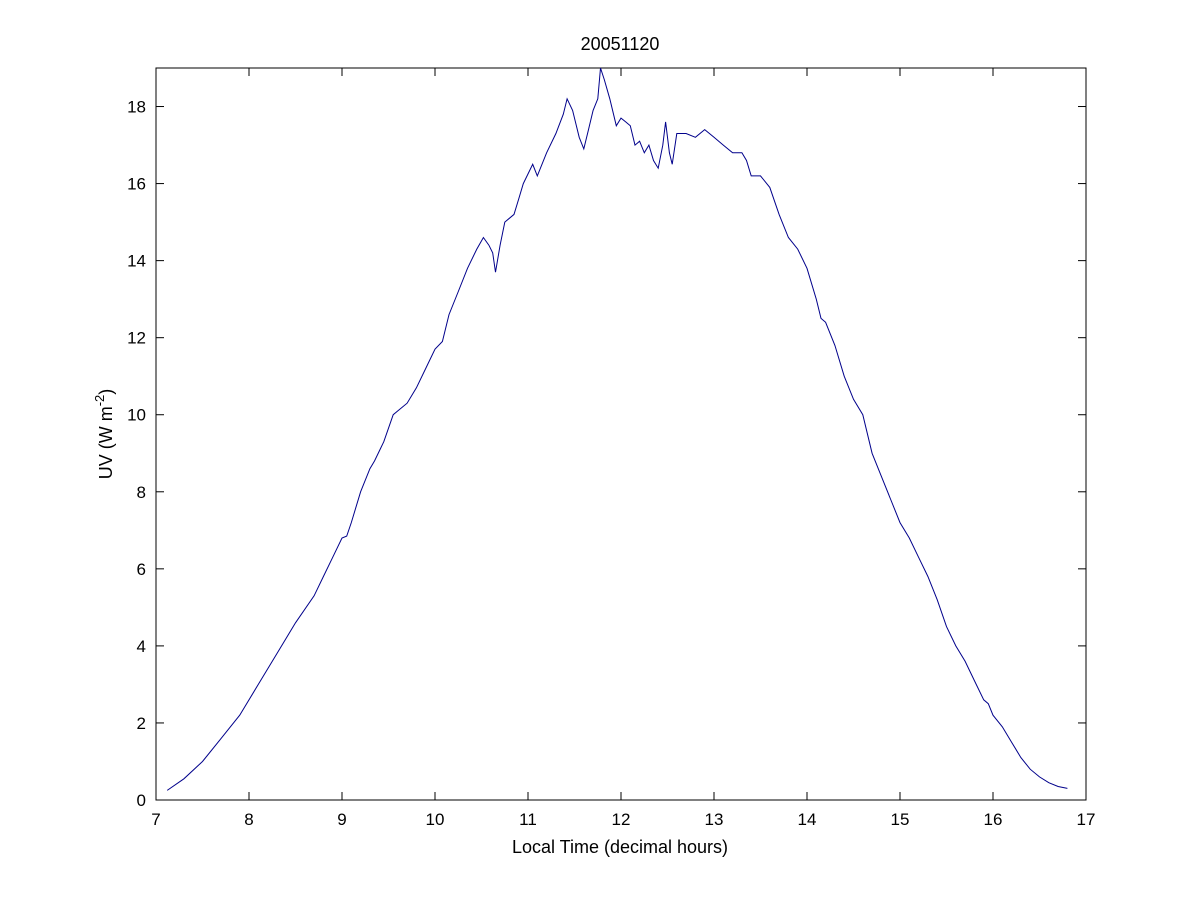 This screenshot has width=1200, height=900. I want to click on x-tick-label: 8, so click(248, 819).